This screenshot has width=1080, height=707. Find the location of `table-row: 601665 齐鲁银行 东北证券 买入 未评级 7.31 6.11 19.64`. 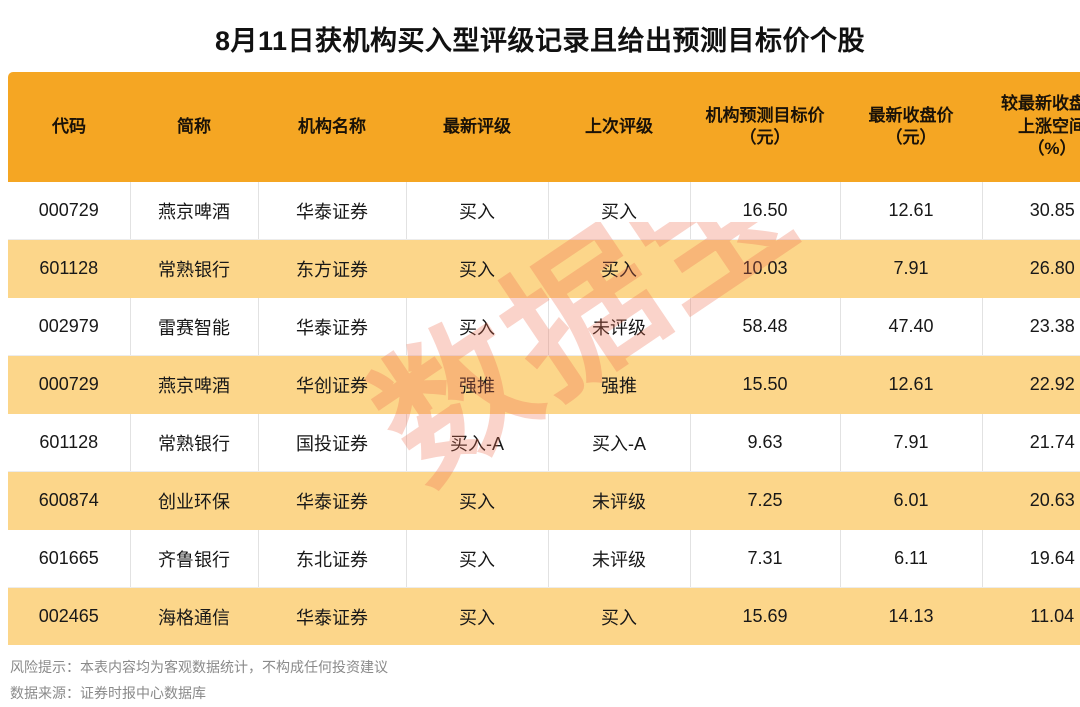

table-row: 601665 齐鲁银行 东北证券 买入 未评级 7.31 6.11 19.64 is located at coordinates (544, 558).